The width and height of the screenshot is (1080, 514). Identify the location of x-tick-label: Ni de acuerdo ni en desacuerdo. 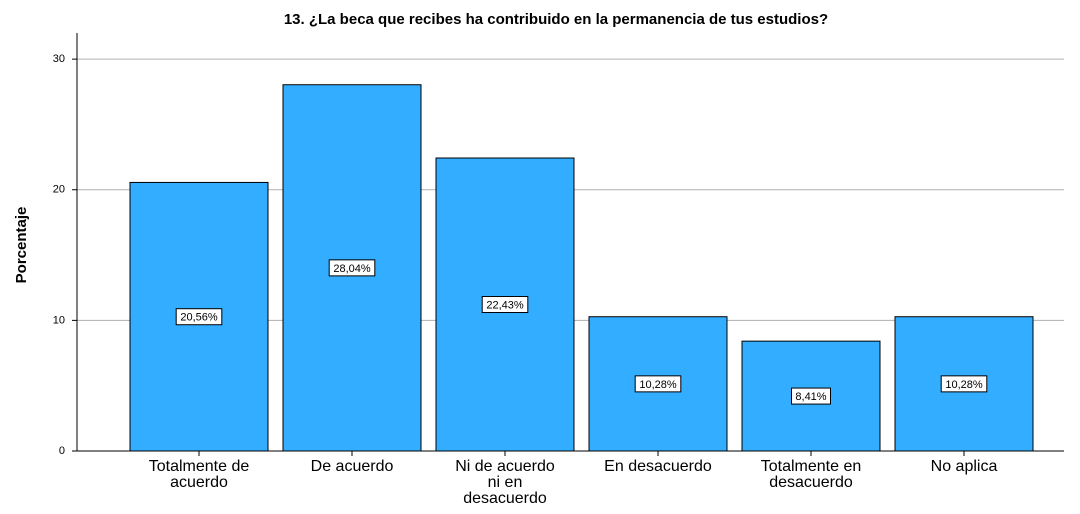
(505, 482).